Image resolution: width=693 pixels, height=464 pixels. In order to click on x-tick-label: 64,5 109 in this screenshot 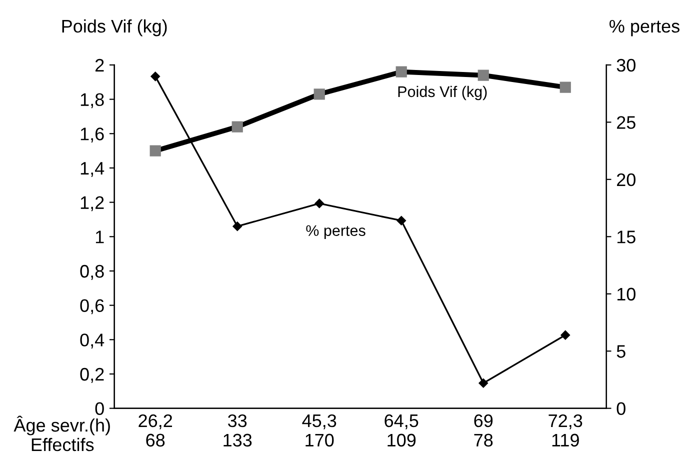, I will do `click(401, 430)`.